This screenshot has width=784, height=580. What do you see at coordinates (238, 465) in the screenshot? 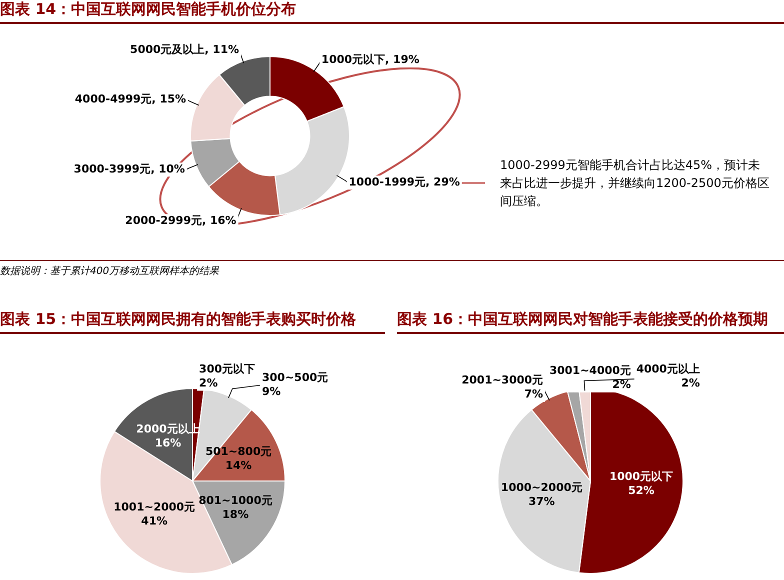
I see `data-label: 14%` at bounding box center [238, 465].